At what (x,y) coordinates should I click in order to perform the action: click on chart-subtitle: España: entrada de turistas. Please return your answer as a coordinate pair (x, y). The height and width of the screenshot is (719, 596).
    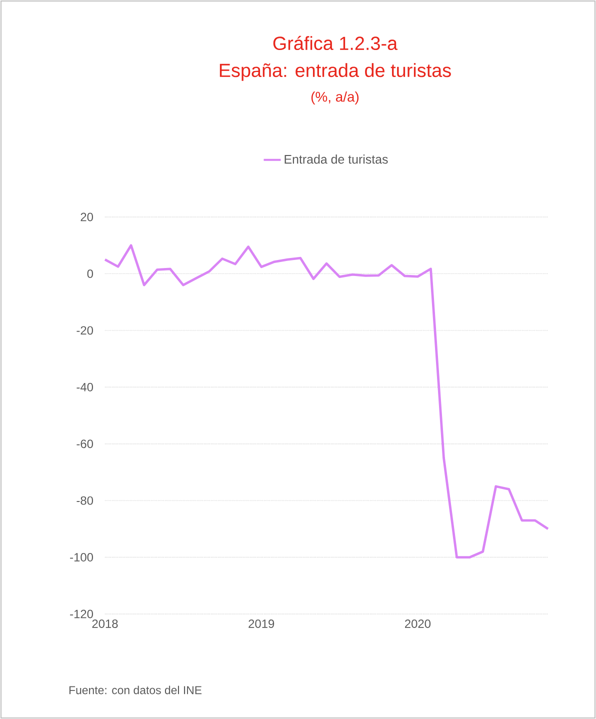
    Looking at the image, I should click on (335, 72).